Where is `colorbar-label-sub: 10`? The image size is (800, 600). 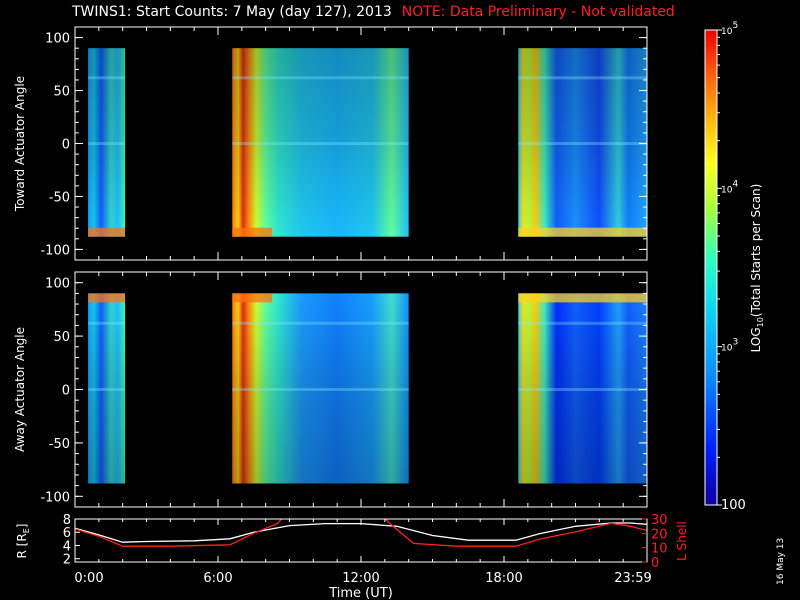
colorbar-label-sub: 10 is located at coordinates (760, 322).